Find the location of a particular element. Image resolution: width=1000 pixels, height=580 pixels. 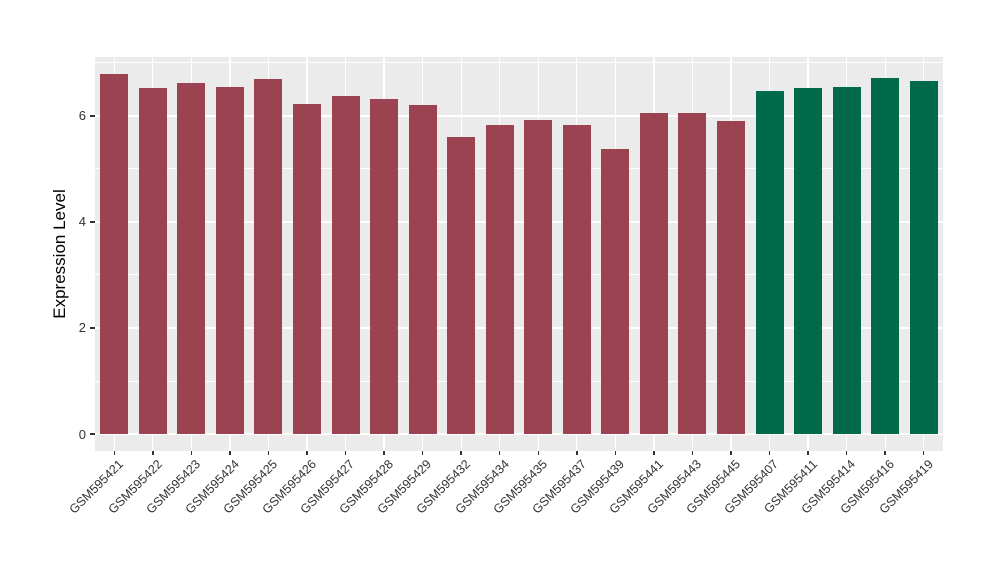

bar-GSM595419 is located at coordinates (923, 258).